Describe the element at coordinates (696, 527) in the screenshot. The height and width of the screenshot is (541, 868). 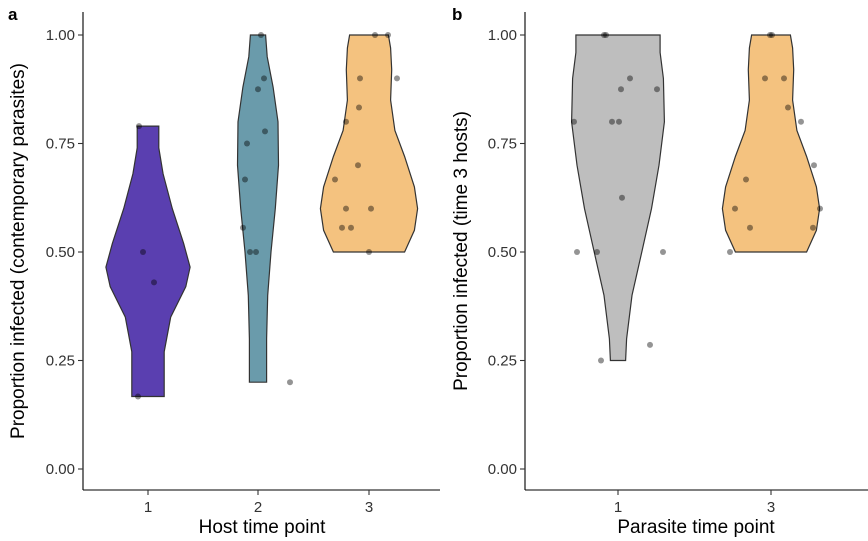
I see `panel-b-x-axis-title: Parasite time point` at that location.